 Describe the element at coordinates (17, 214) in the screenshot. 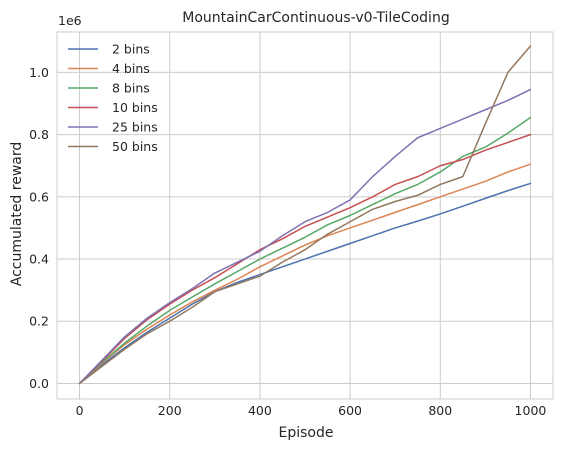

I see `y-axis-label: Accumulated reward` at that location.